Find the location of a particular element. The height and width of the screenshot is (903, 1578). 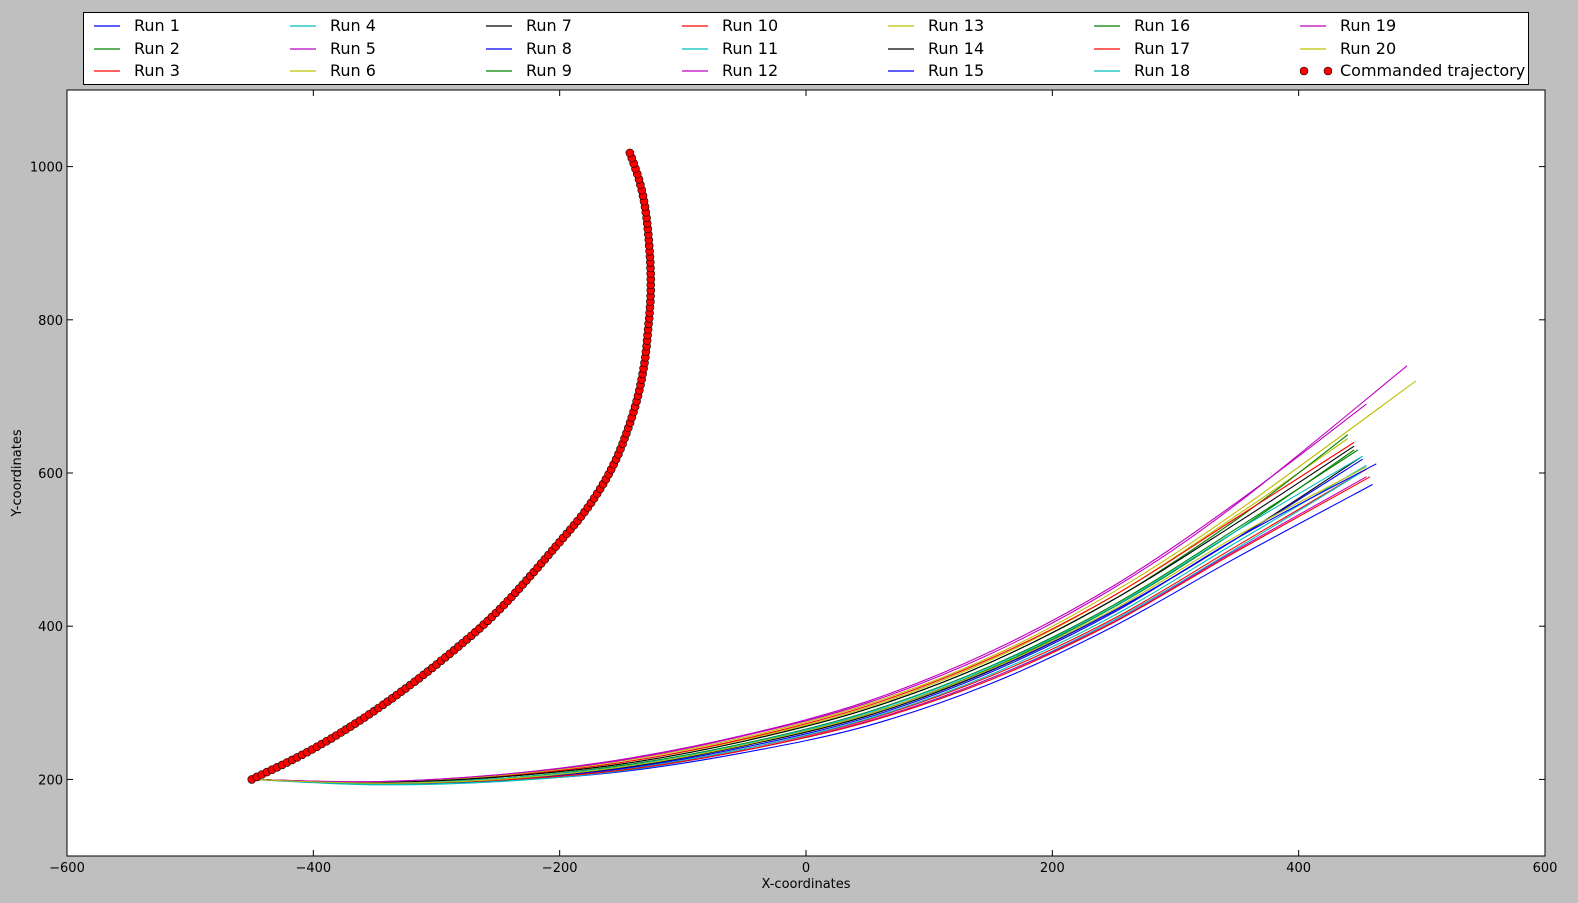

legend-label: Run 2 is located at coordinates (157, 48).